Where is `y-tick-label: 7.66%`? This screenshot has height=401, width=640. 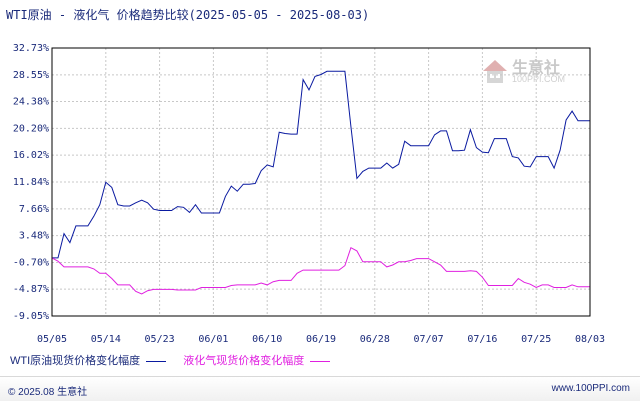 y-tick-label: 7.66% is located at coordinates (34, 209).